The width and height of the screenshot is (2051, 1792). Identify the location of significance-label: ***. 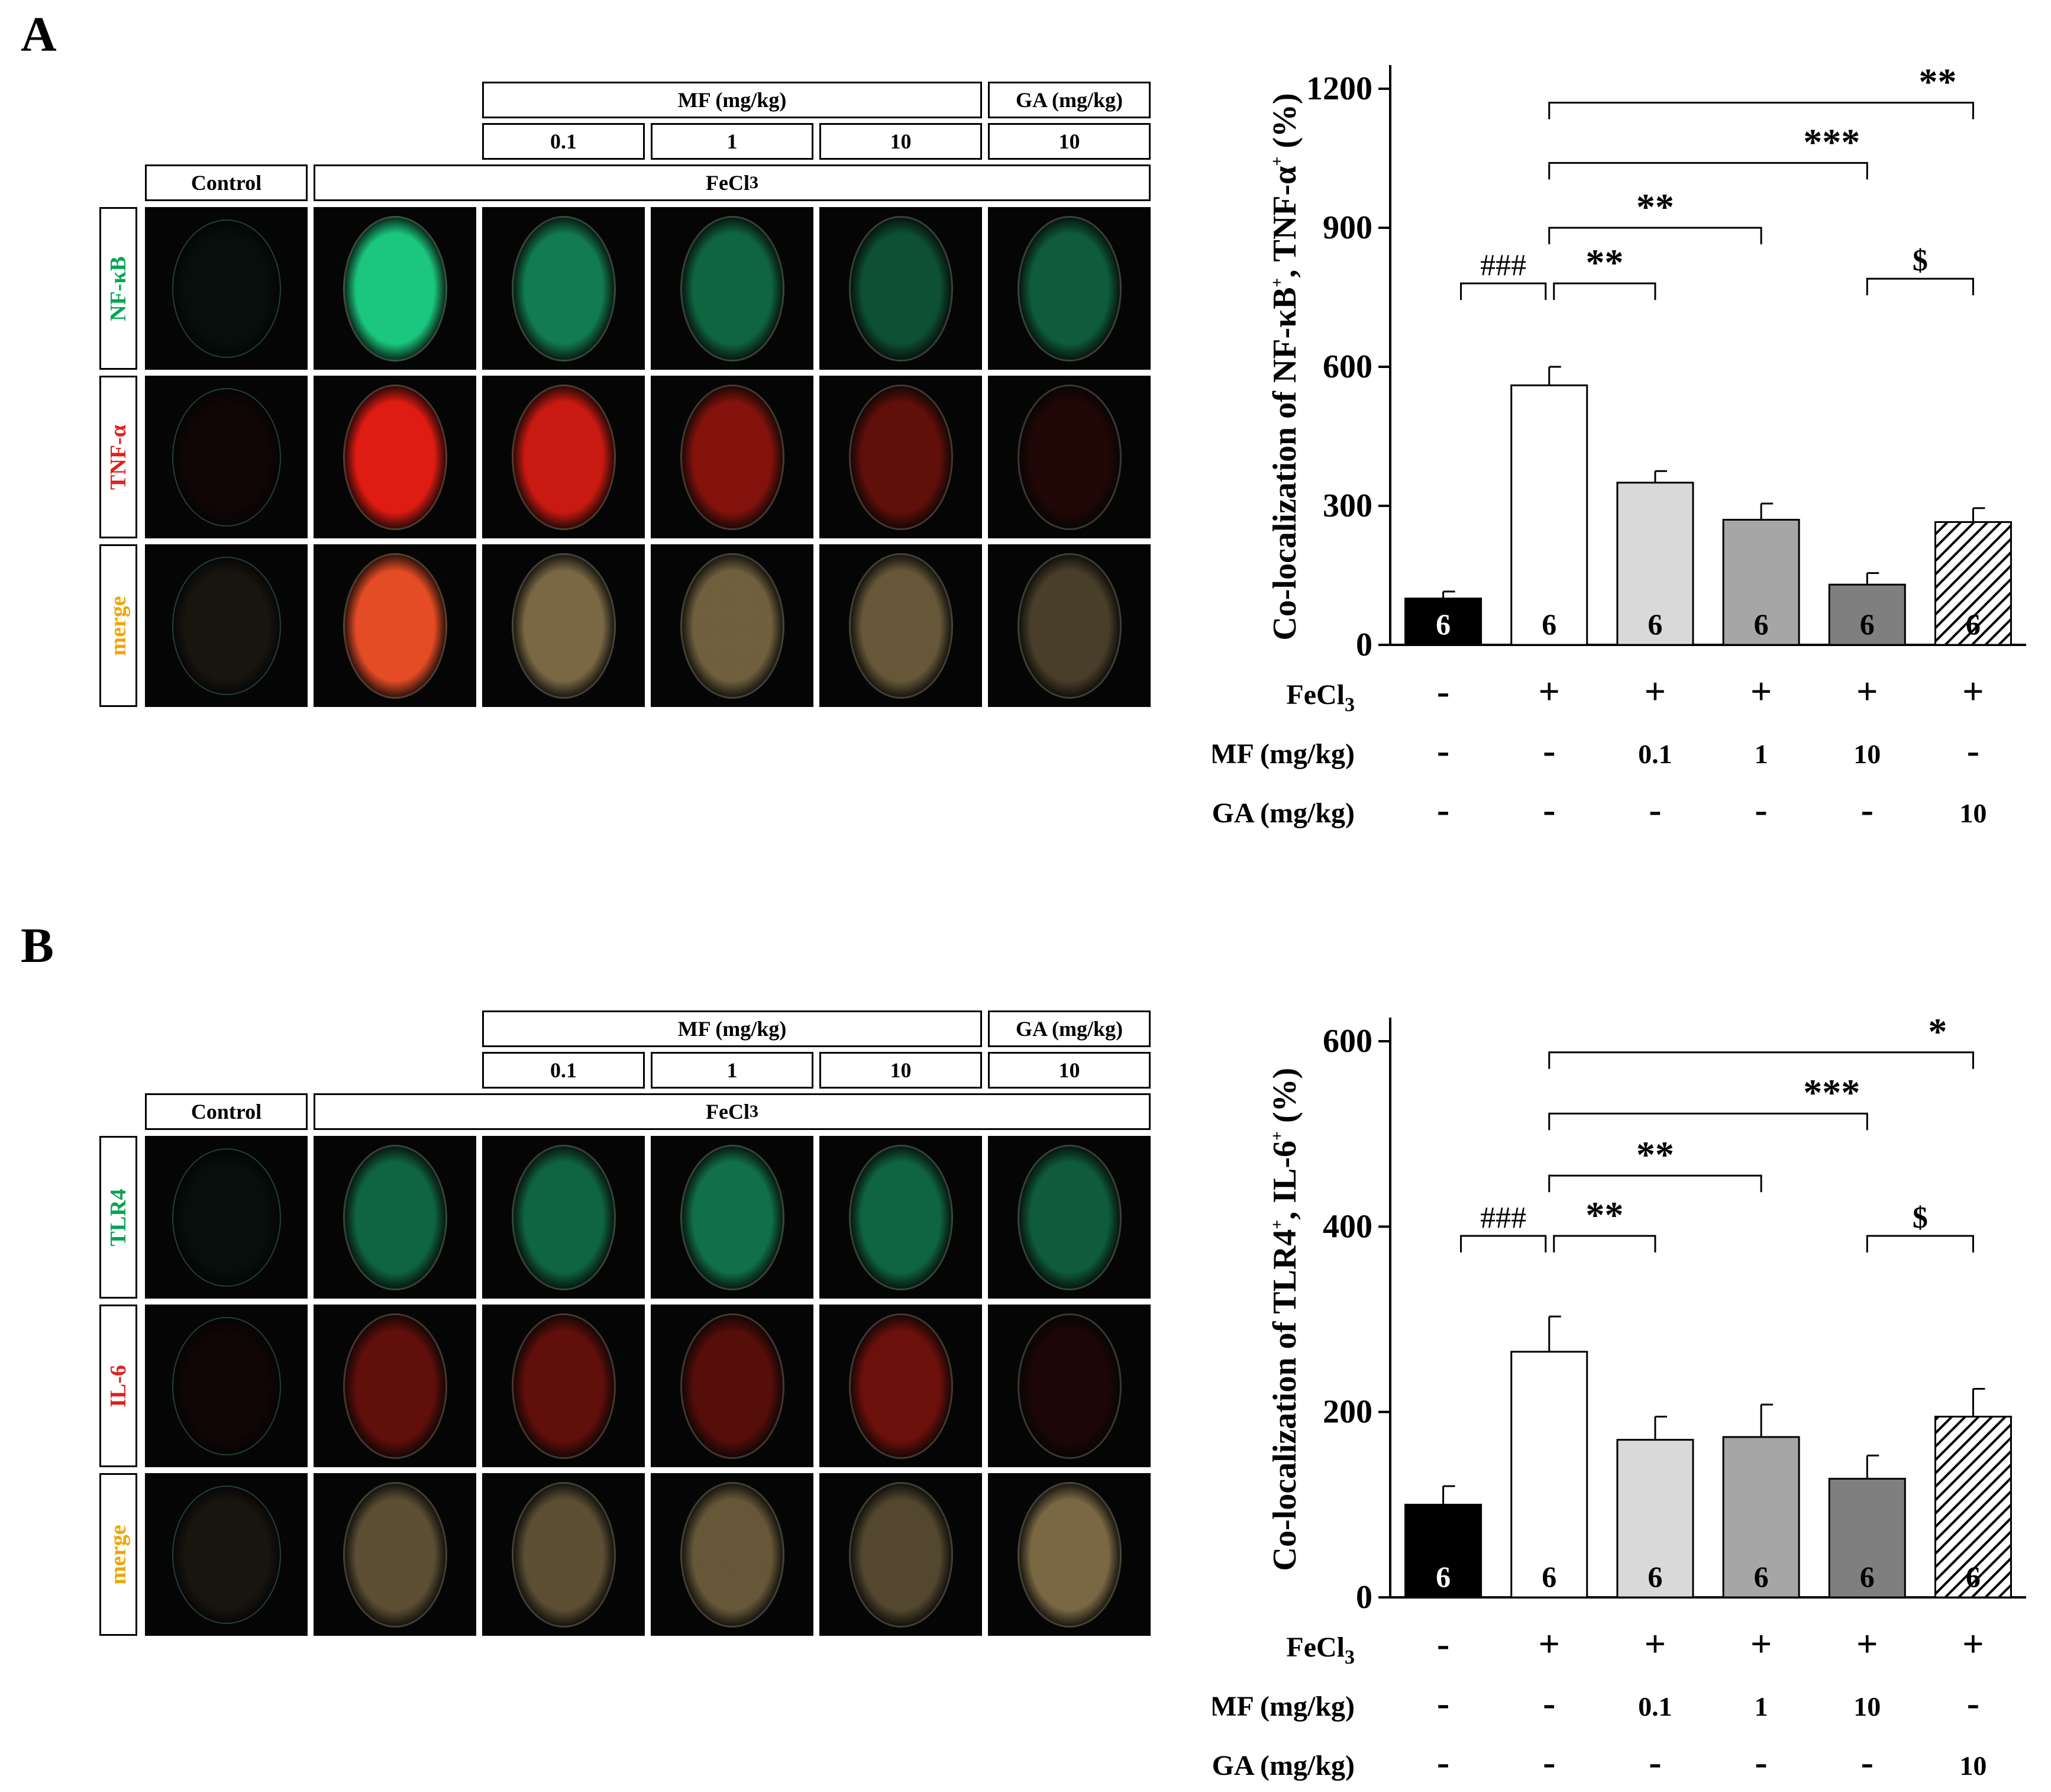
(1832, 1092).